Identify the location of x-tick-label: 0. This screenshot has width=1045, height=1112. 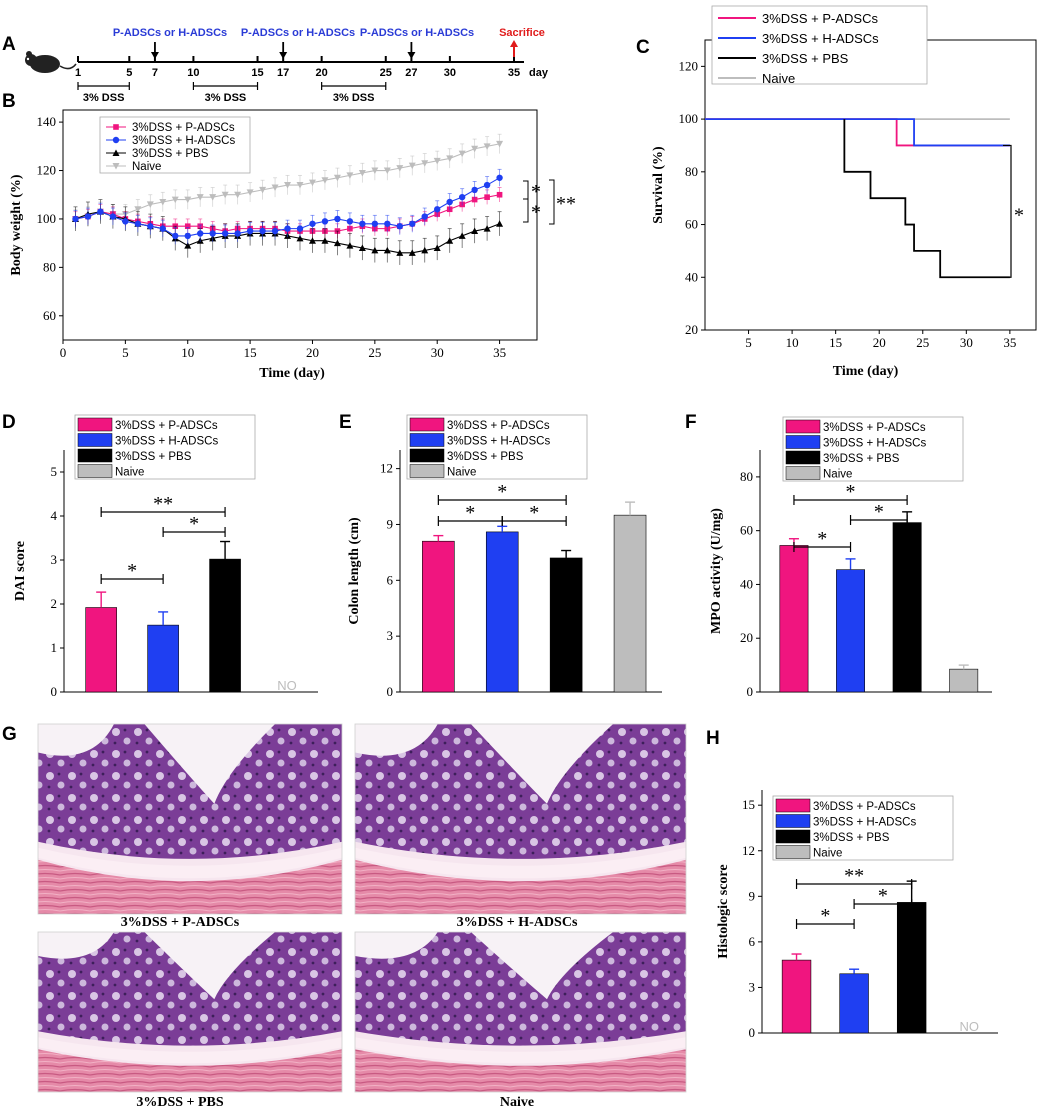
(63, 352).